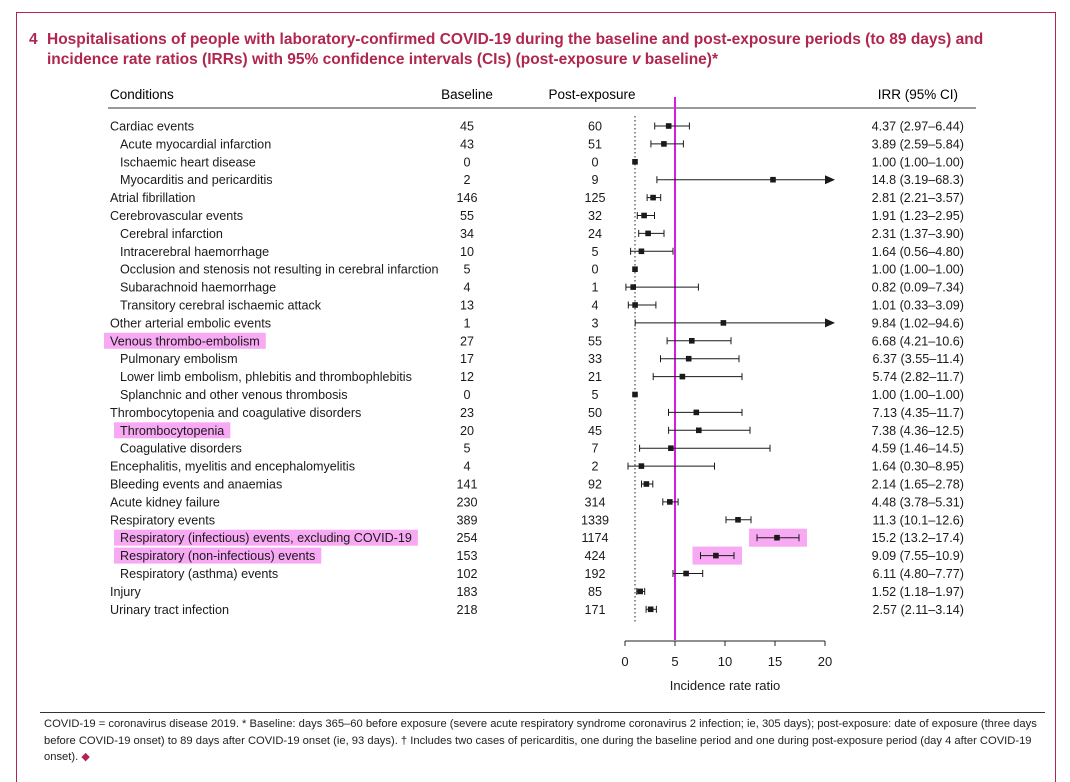 Image resolution: width=1070 pixels, height=782 pixels. Describe the element at coordinates (467, 431) in the screenshot. I see `baseline-count: 20` at that location.